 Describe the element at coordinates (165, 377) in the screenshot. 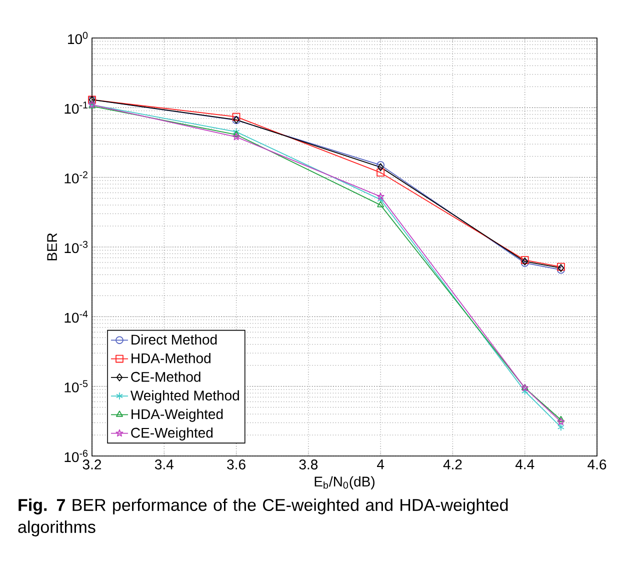

I see `legend-label: CE-Method` at that location.